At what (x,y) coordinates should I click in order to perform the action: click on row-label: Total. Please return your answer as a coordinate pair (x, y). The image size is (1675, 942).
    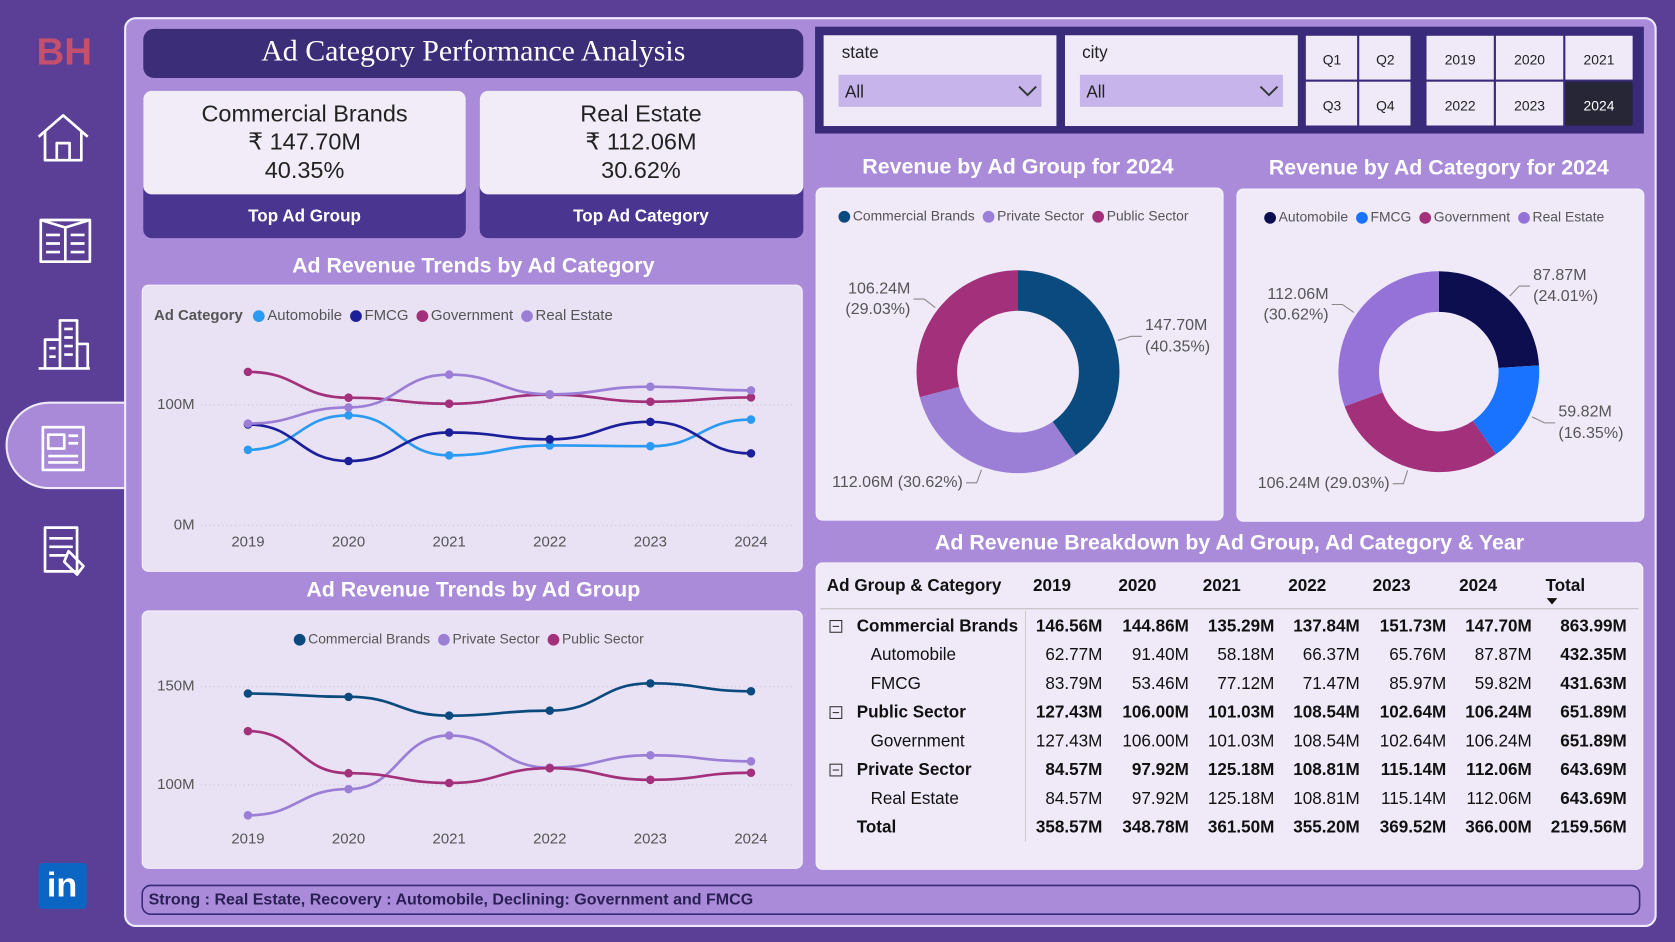
    Looking at the image, I should click on (877, 827).